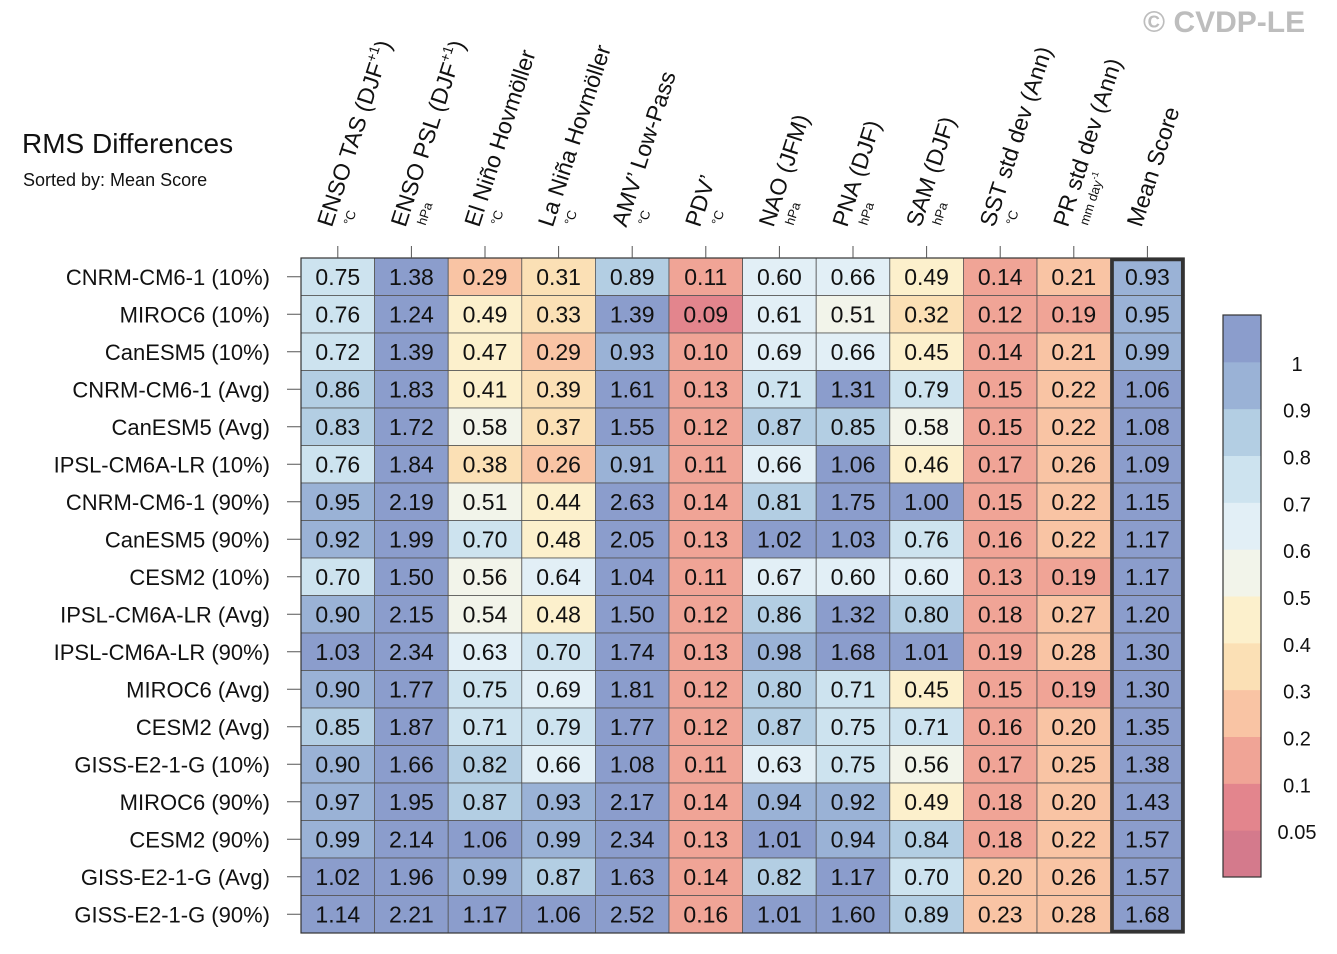  I want to click on cell-value-label: 0.76, so click(337, 464).